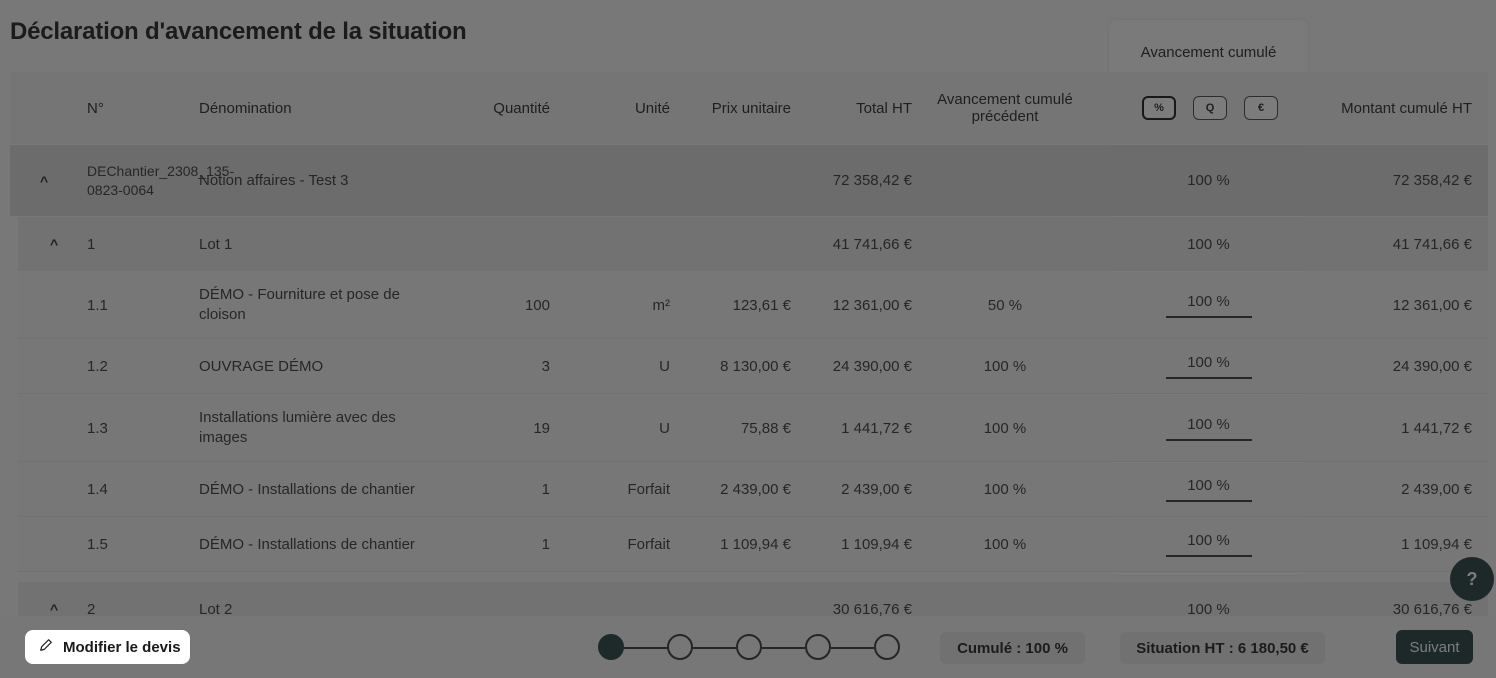 The image size is (1496, 678). What do you see at coordinates (1208, 52) in the screenshot?
I see `progress-column-label: Avancement cumulé` at bounding box center [1208, 52].